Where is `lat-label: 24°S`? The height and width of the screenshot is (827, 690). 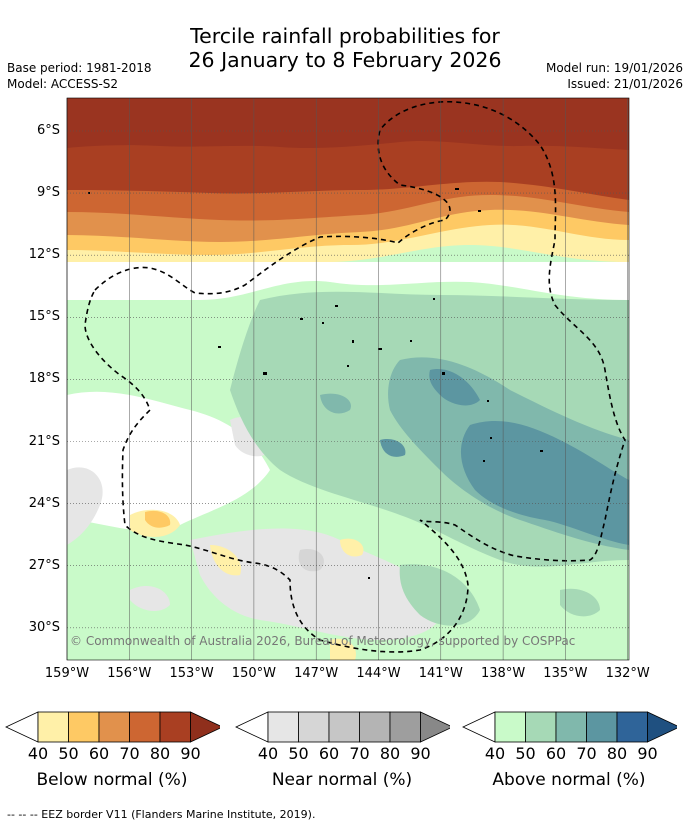
lat-label: 24°S is located at coordinates (44, 503).